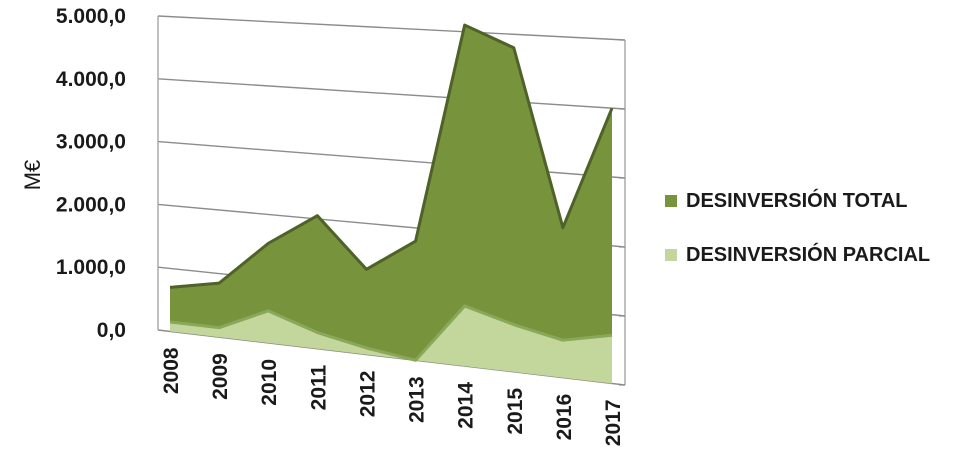 The image size is (955, 457). I want to click on y-tick-label: 2.000,0, so click(91, 204).